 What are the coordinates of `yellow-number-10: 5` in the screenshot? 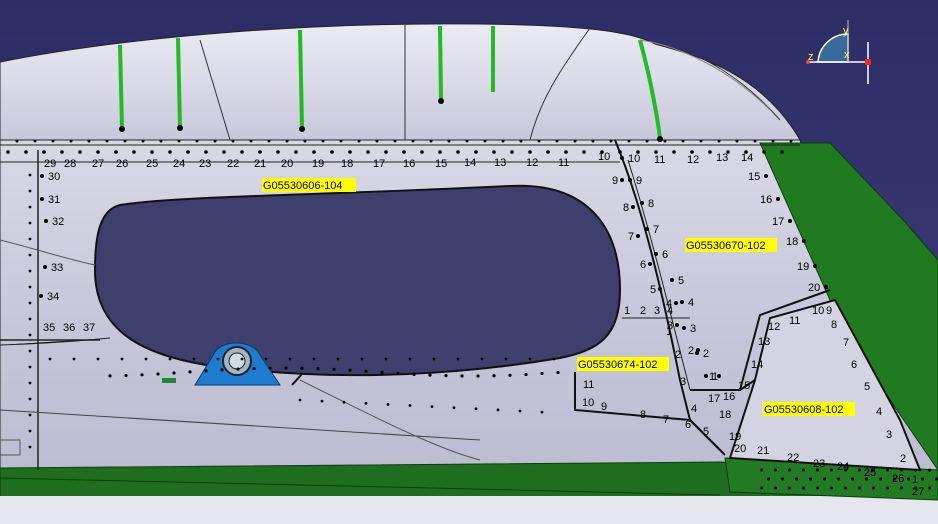 It's located at (867, 387).